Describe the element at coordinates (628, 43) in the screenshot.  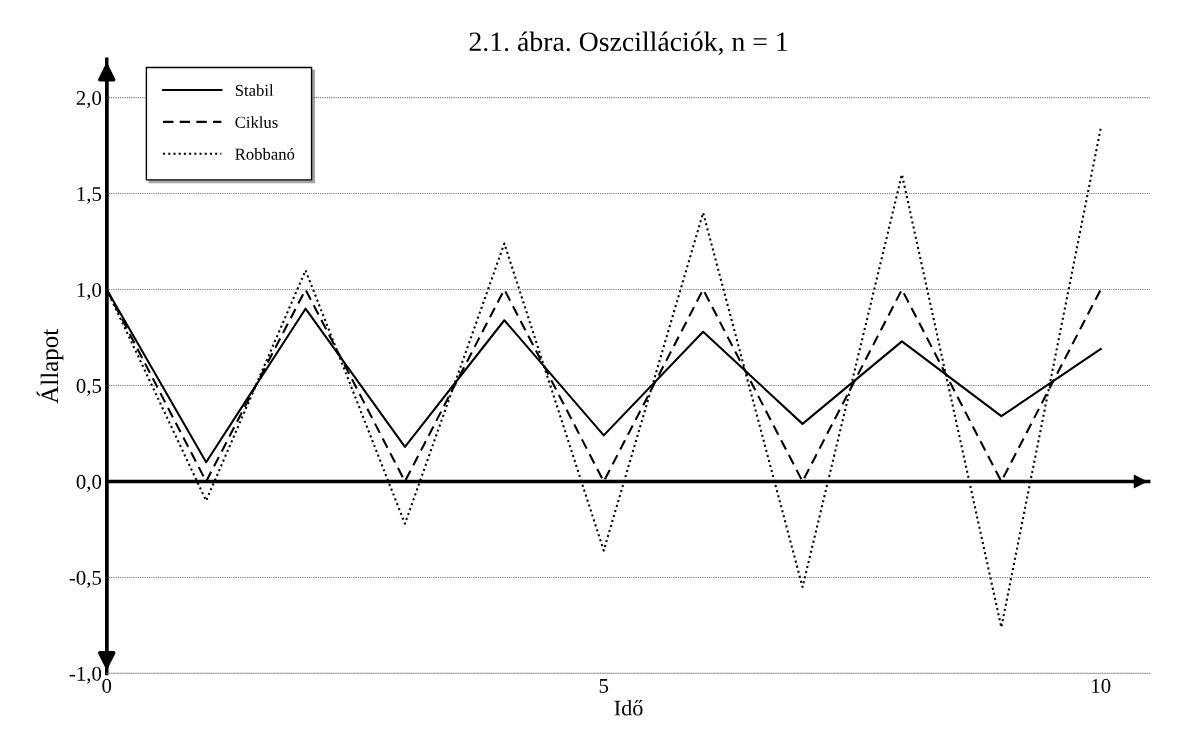
I see `chart-title: 2.1. ábra. Oszcillációk, n = 1` at that location.